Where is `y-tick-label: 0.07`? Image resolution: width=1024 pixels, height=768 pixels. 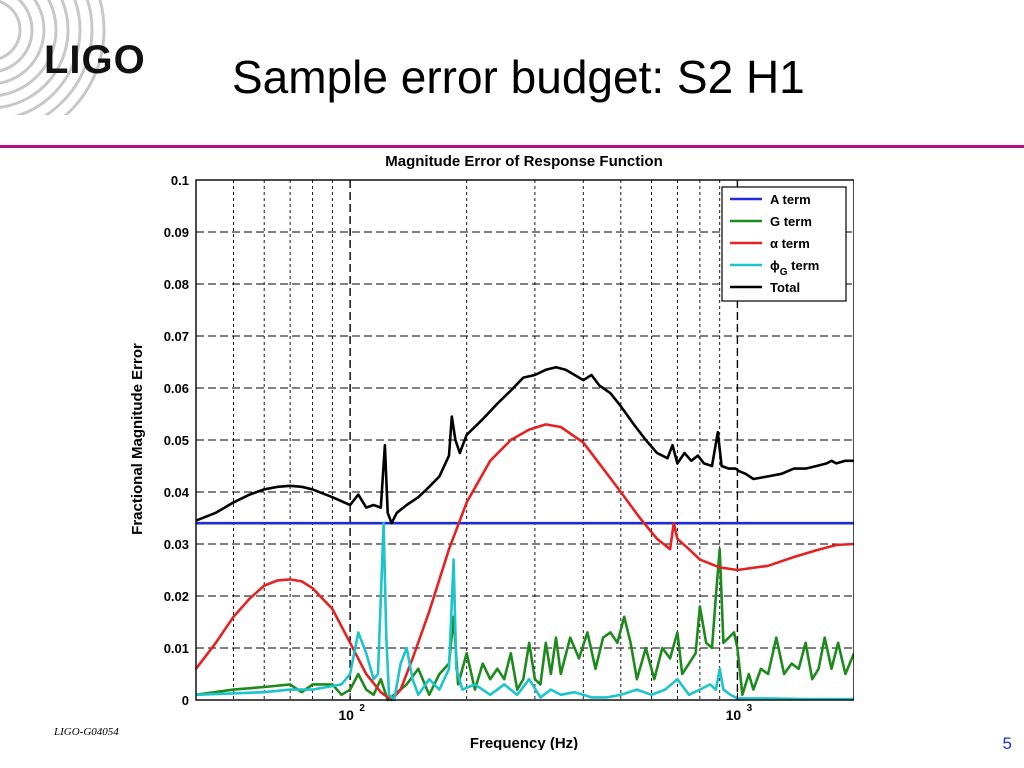
y-tick-label: 0.07 is located at coordinates (176, 336).